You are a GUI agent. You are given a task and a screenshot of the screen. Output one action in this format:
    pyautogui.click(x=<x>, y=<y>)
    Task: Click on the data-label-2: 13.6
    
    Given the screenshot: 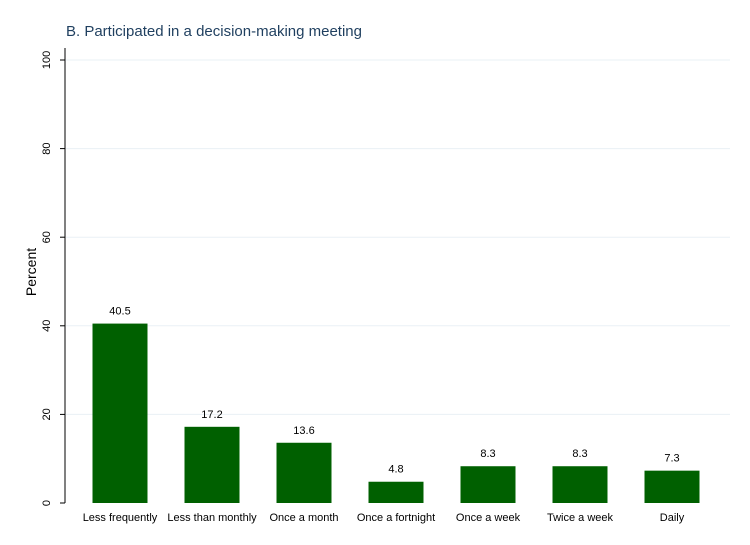 What is the action you would take?
    pyautogui.click(x=303, y=431)
    